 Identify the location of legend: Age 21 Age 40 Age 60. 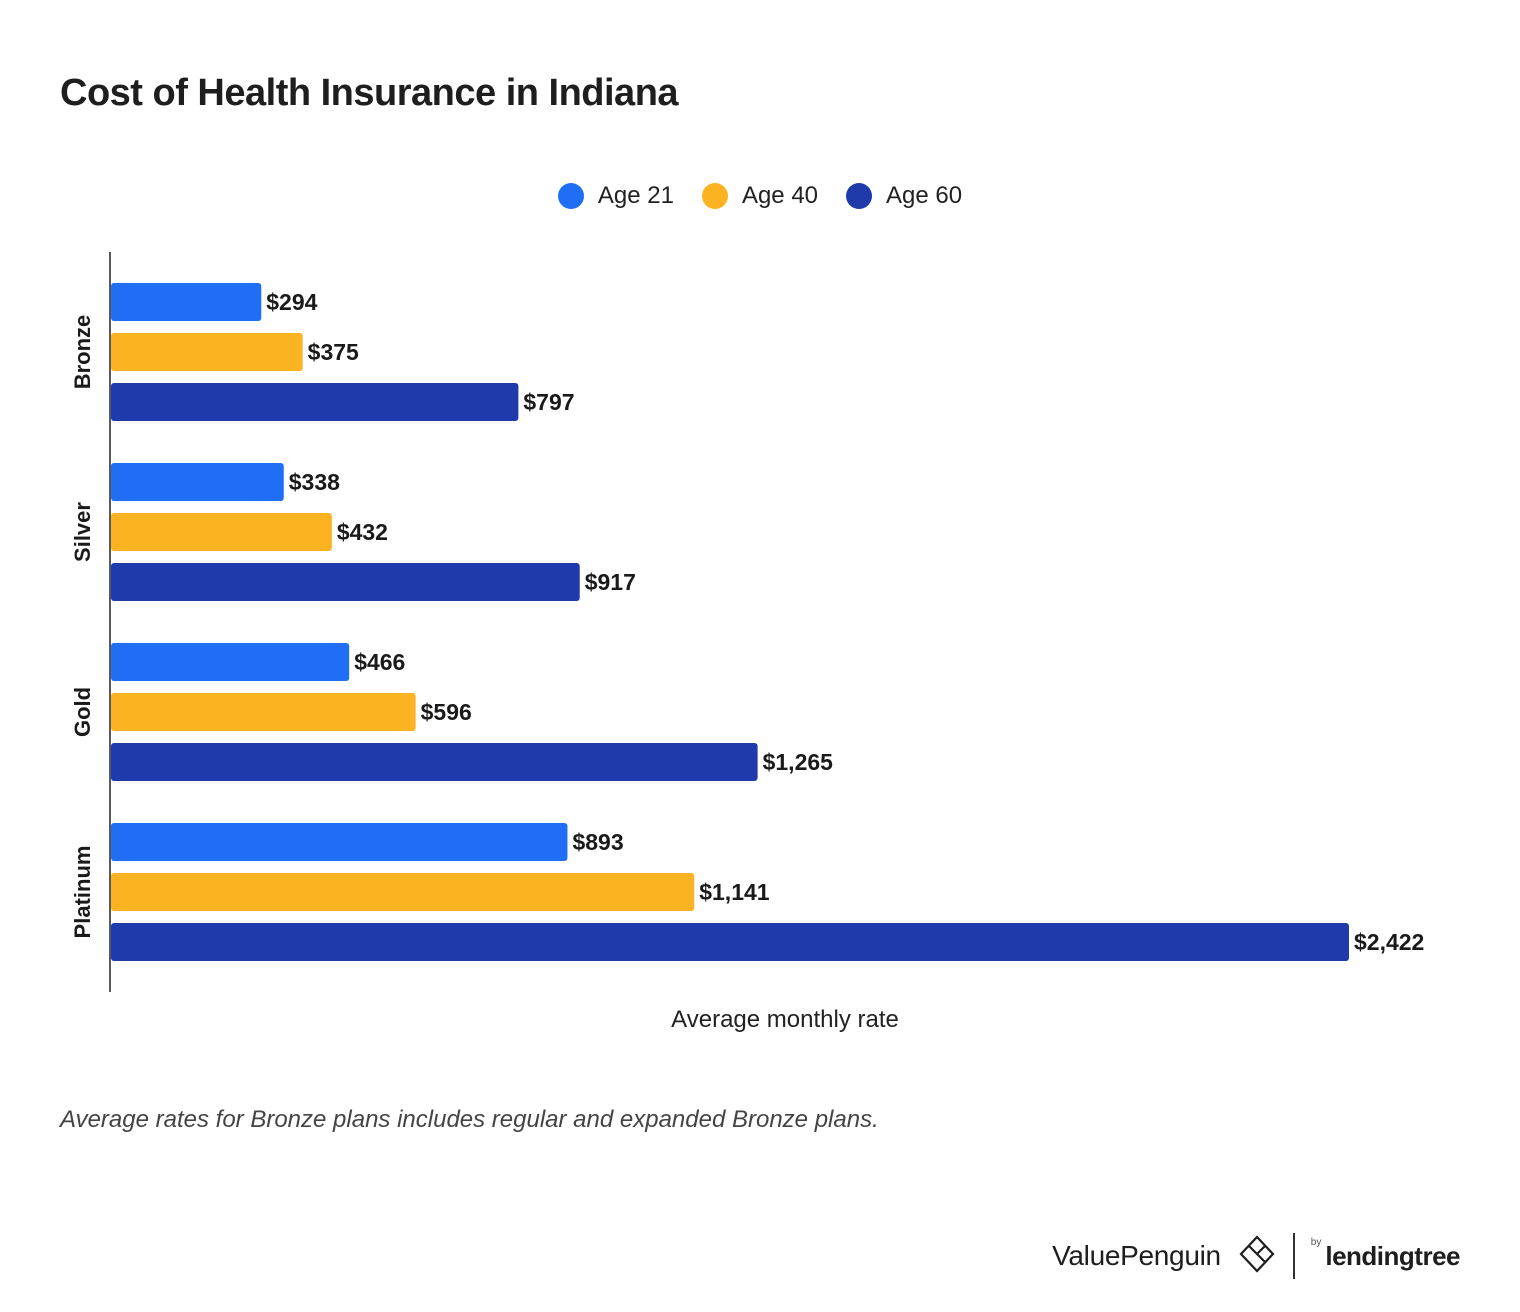
(760, 196).